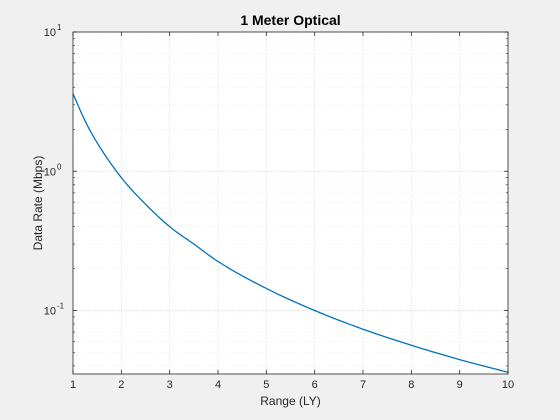 Image resolution: width=560 pixels, height=420 pixels. I want to click on y-tick-label: 10 -1, so click(54, 310).